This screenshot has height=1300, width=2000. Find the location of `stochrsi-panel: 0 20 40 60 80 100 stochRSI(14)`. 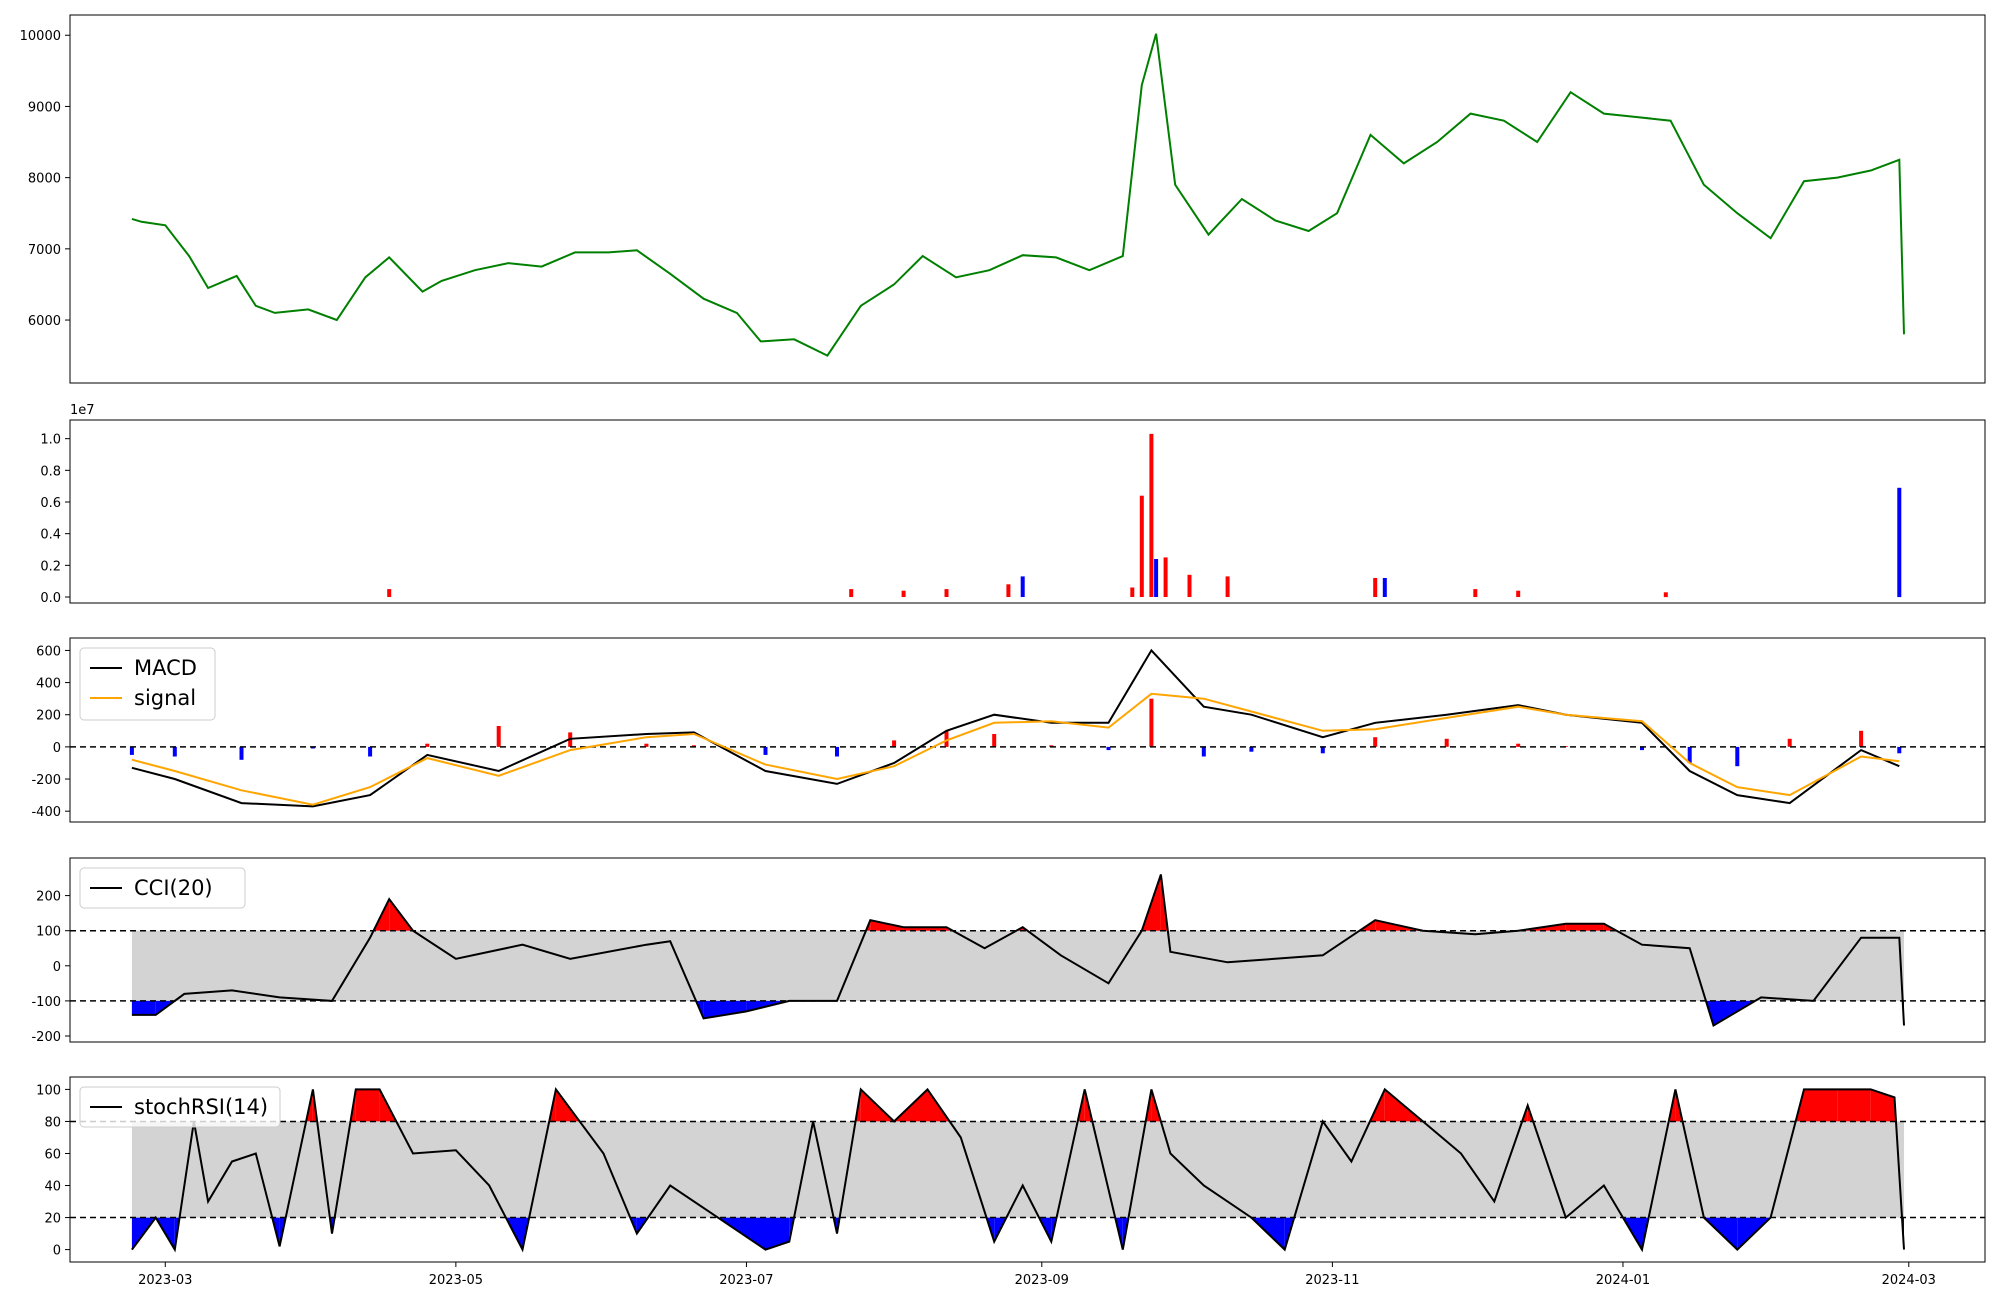

stochrsi-panel: 0 20 40 60 80 100 stochRSI(14) is located at coordinates (1011, 1169).